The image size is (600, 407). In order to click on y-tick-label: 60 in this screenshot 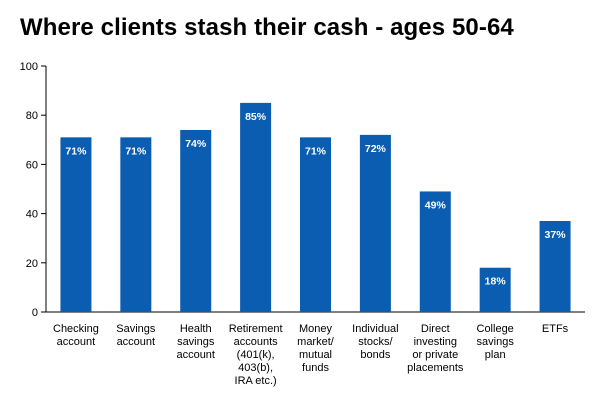, I will do `click(32, 165)`.